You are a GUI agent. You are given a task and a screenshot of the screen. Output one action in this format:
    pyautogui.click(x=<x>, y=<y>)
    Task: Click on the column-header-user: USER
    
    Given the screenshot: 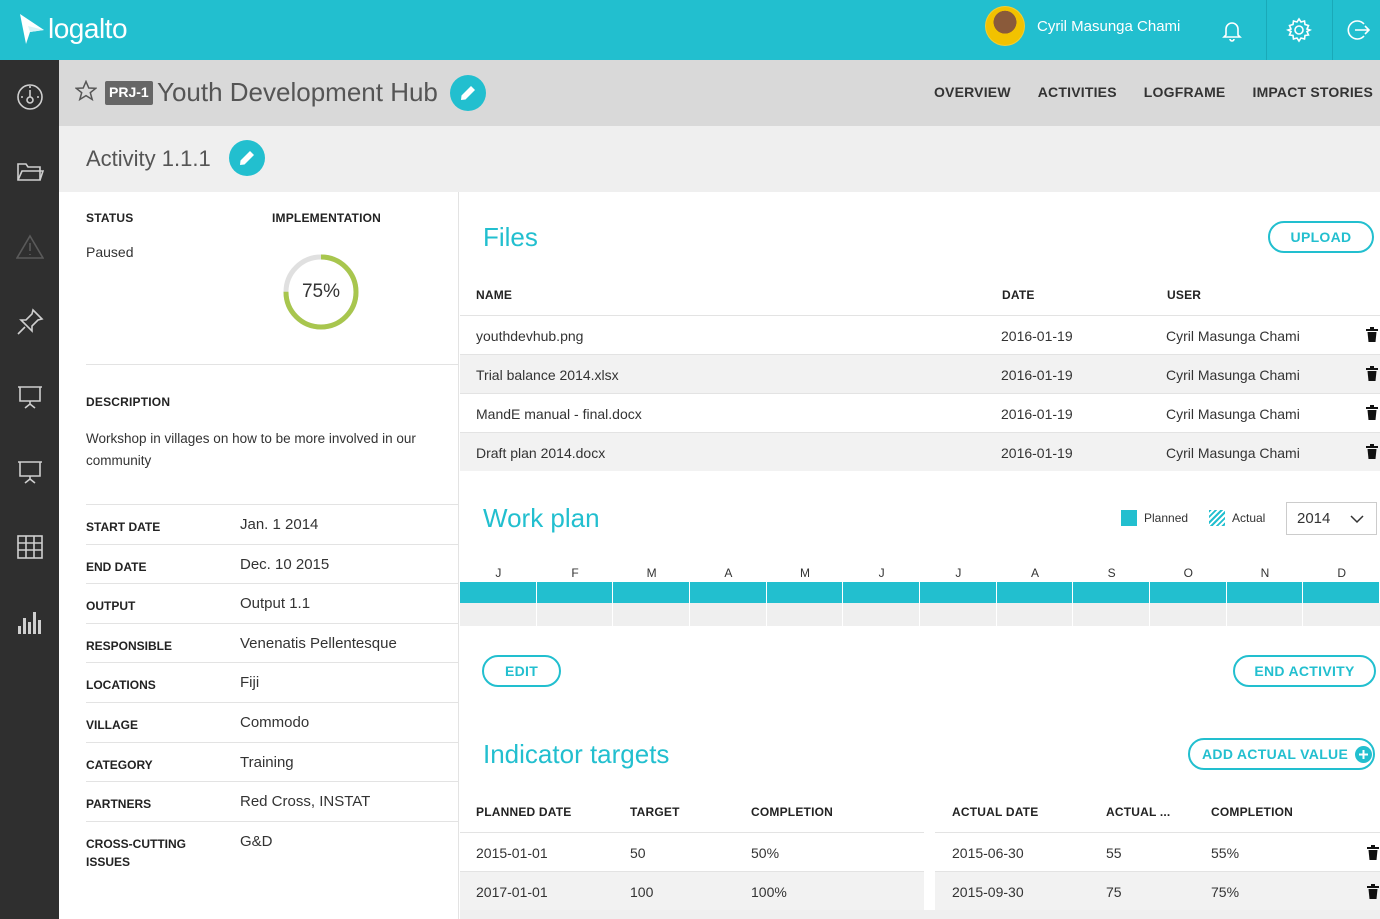 What is the action you would take?
    pyautogui.click(x=1184, y=295)
    